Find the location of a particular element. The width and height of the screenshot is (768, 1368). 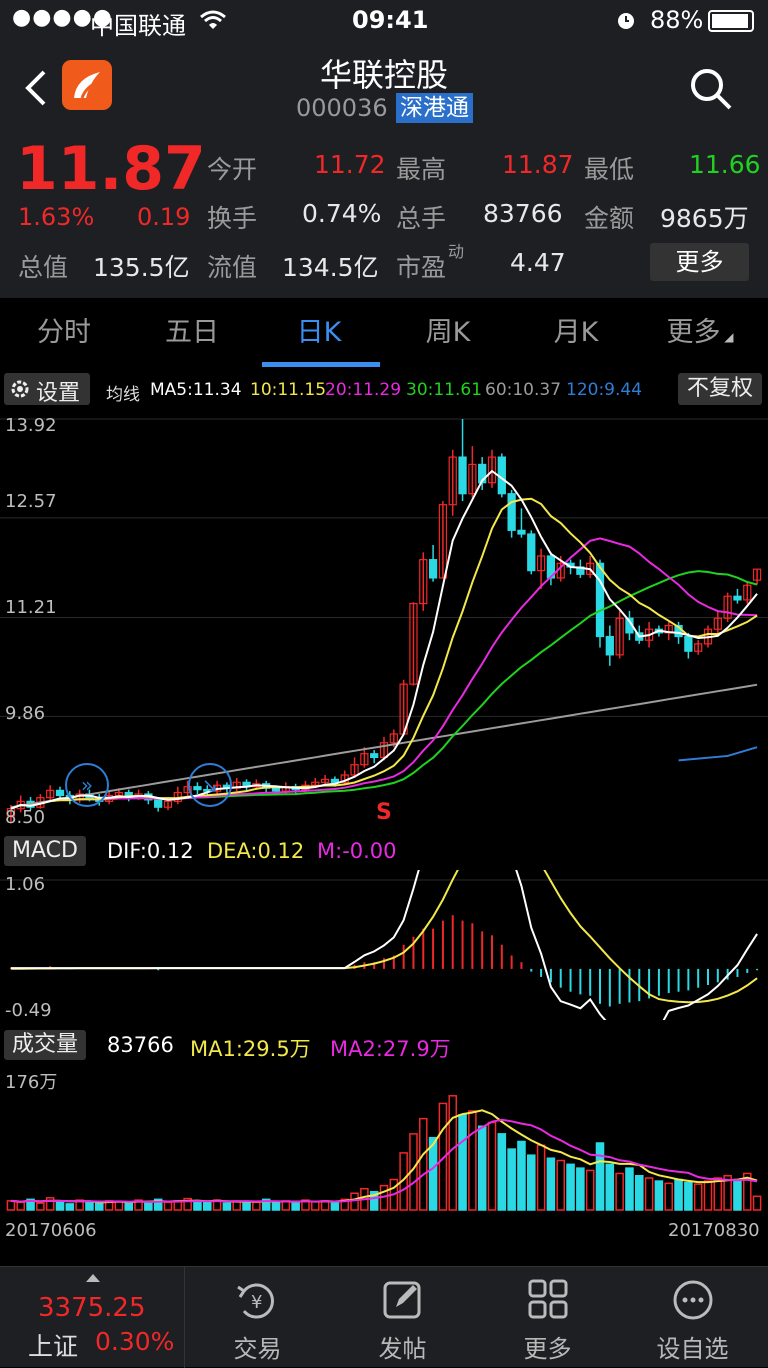

volume-chart is located at coordinates (384, 1153).